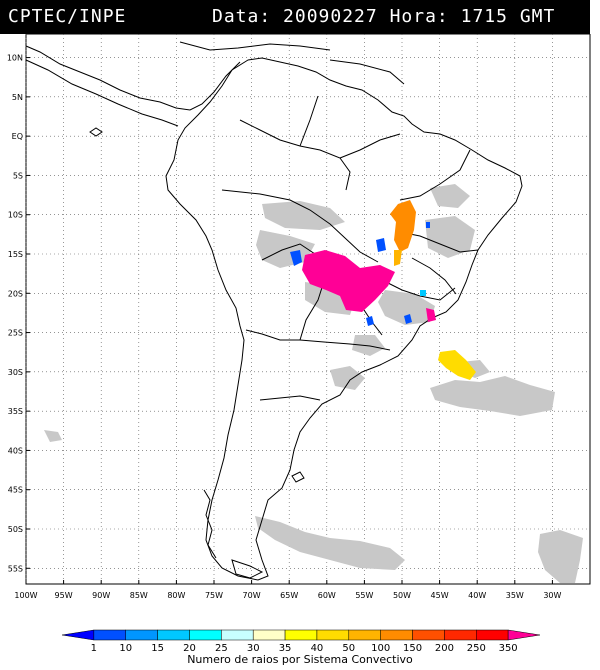  I want to click on lon-tick-label: 30W, so click(552, 595).